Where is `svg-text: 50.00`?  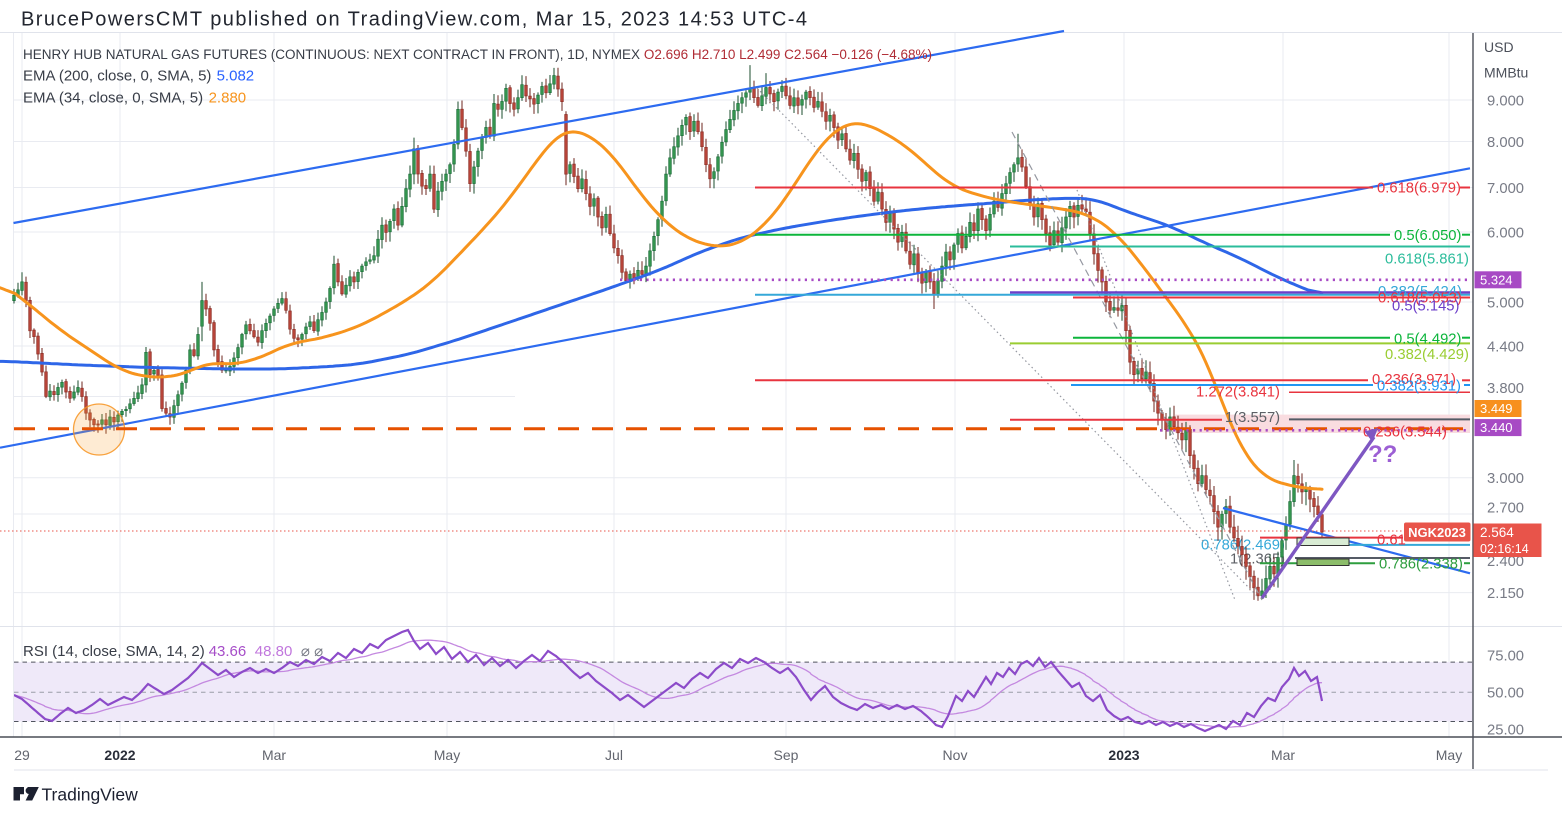
svg-text: 50.00 is located at coordinates (1505, 694).